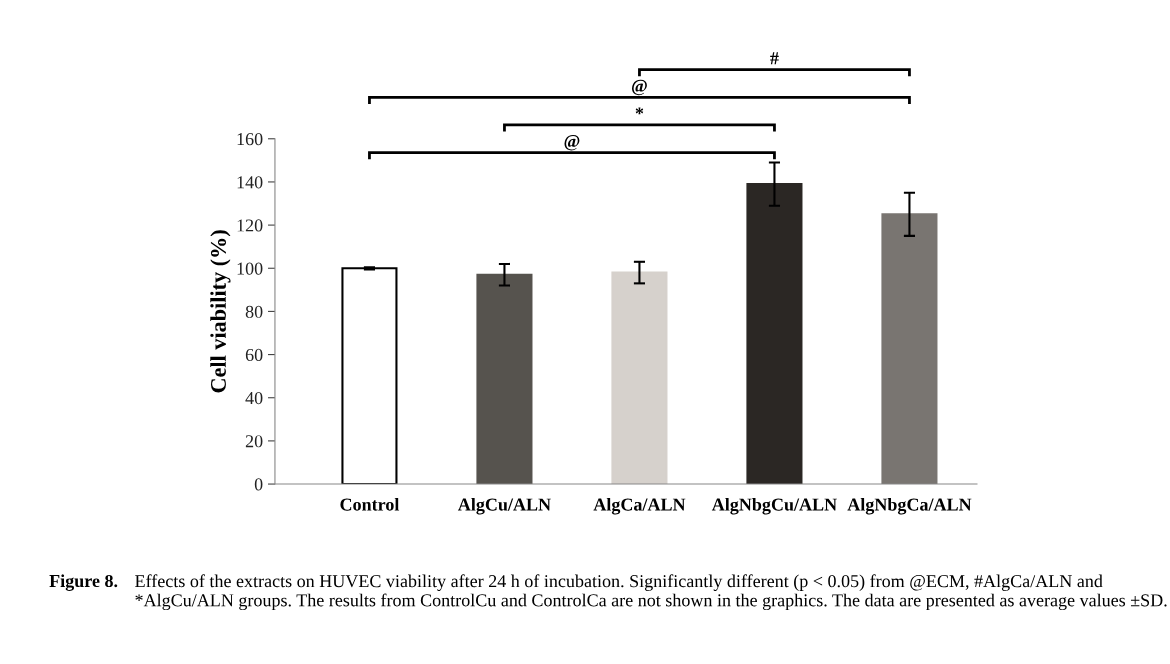 This screenshot has height=664, width=1170. Describe the element at coordinates (572, 142) in the screenshot. I see `annotation: @` at that location.